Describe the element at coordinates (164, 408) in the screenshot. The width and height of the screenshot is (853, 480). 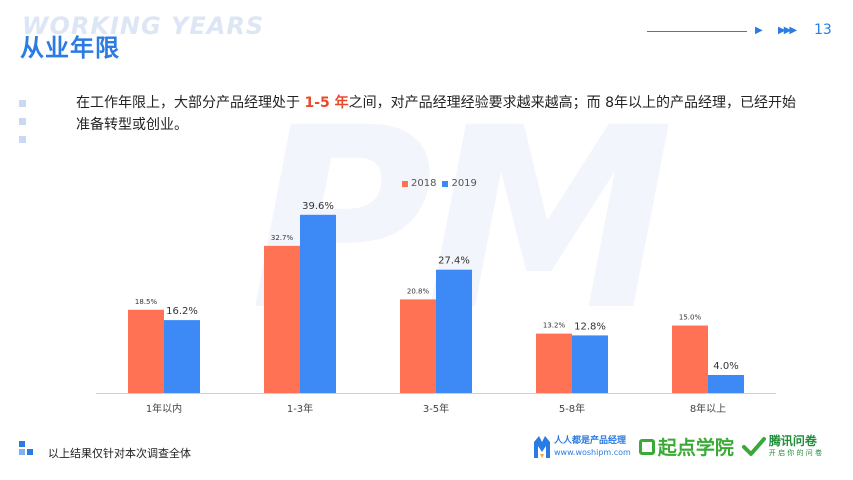
I see `category-label-0: 1年以内` at that location.